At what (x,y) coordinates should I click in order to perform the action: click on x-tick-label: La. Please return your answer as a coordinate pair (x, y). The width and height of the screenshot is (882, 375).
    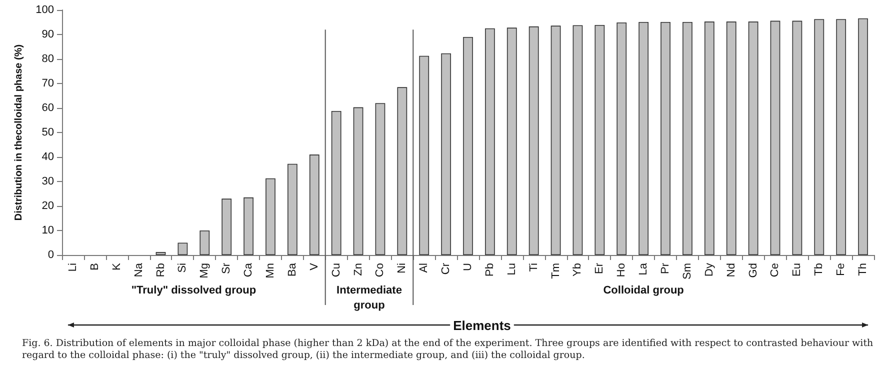
    Looking at the image, I should click on (644, 269).